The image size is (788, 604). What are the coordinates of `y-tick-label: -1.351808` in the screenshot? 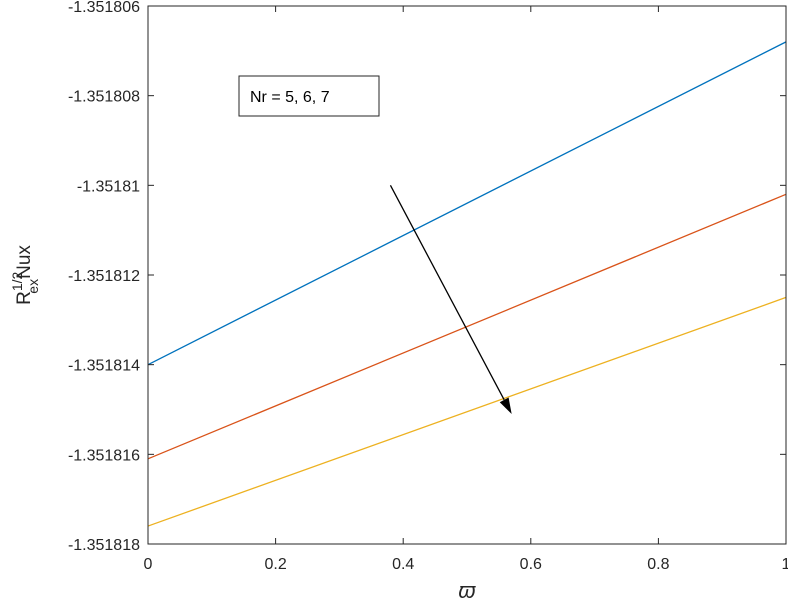 It's located at (104, 97).